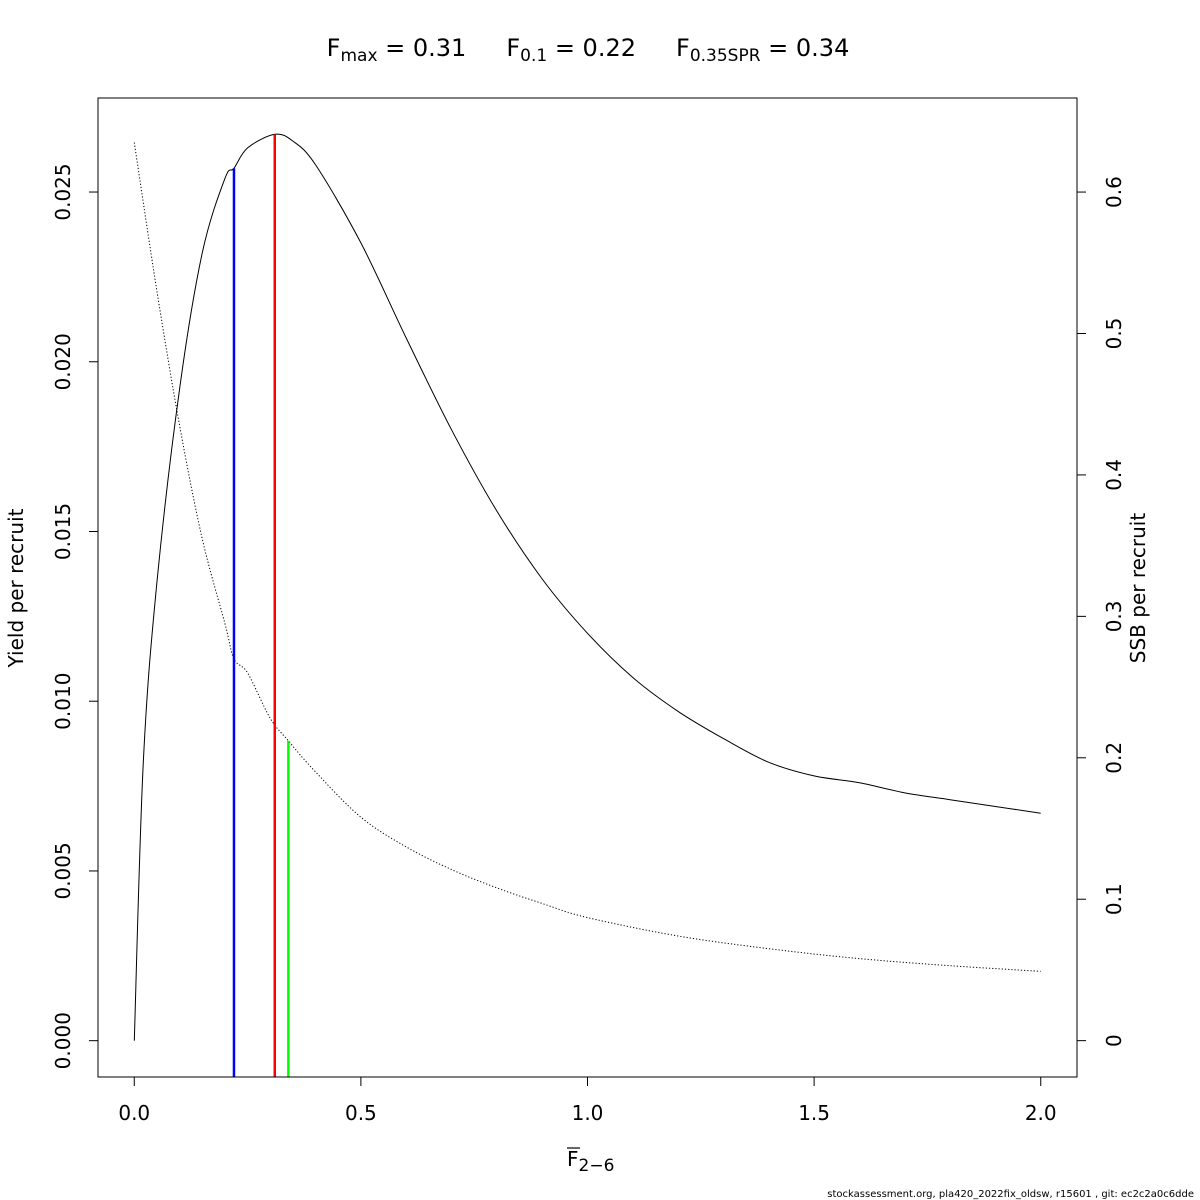 The height and width of the screenshot is (1200, 1200). What do you see at coordinates (573, 1159) in the screenshot?
I see `x-label-symbol: F` at bounding box center [573, 1159].